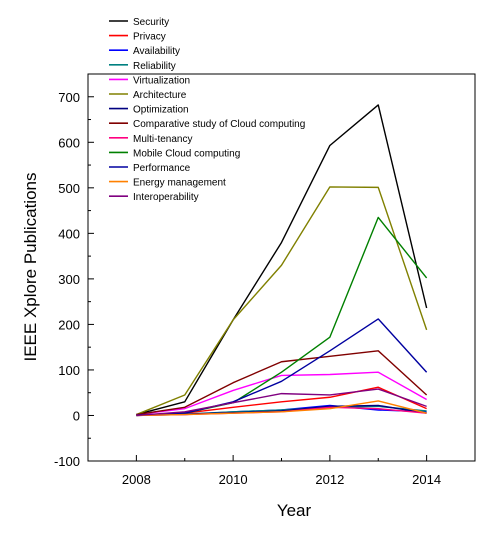 The image size is (501, 539). Describe the element at coordinates (162, 139) in the screenshot. I see `legend-label: Multi-tenancy` at that location.